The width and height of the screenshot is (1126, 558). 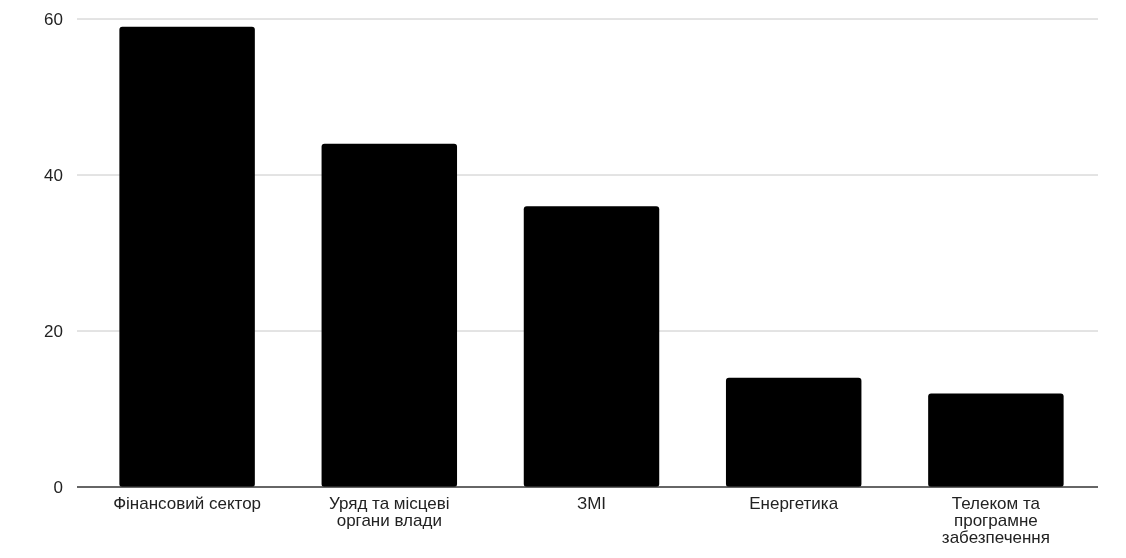 What do you see at coordinates (53, 19) in the screenshot?
I see `y-tick-label: 60` at bounding box center [53, 19].